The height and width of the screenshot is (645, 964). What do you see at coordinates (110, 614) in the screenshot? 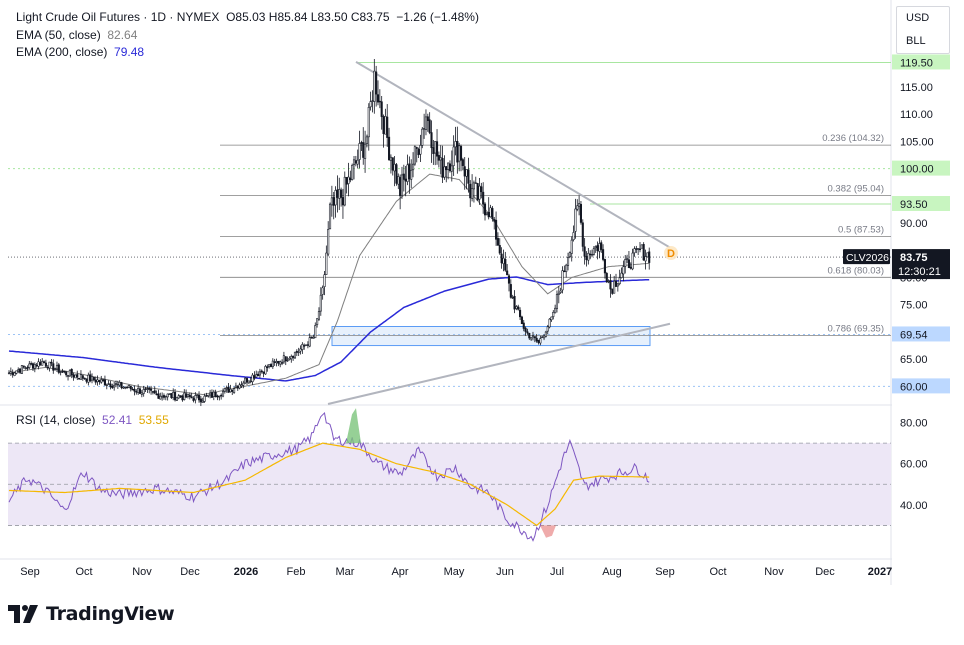
I see `brand-name: TradingView` at bounding box center [110, 614].